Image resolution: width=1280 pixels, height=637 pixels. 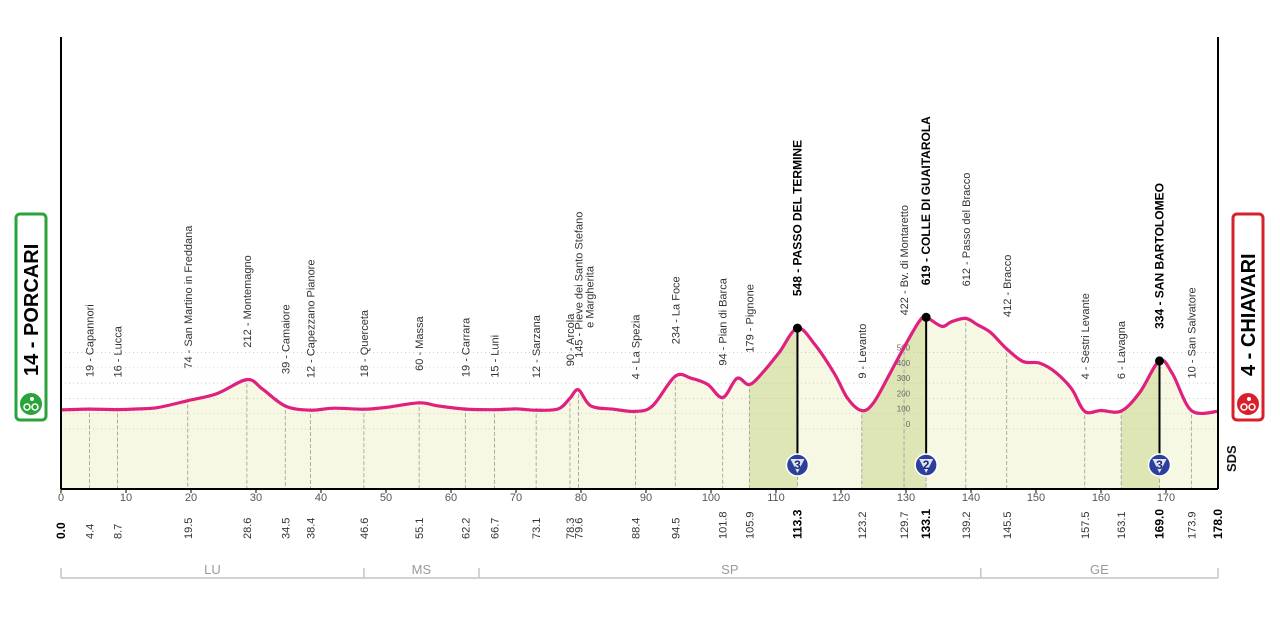 What do you see at coordinates (729, 569) in the screenshot?
I see `region-label: SP` at bounding box center [729, 569].